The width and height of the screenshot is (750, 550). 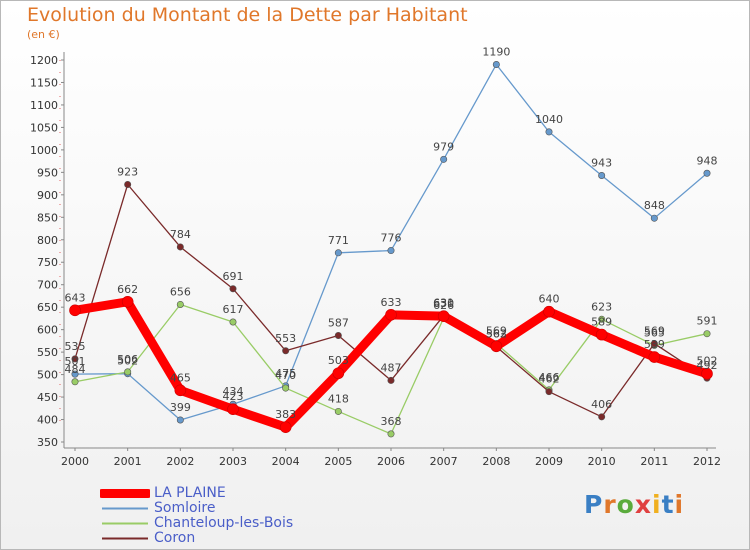 What do you see at coordinates (549, 299) in the screenshot?
I see `data-label: 640` at bounding box center [549, 299].